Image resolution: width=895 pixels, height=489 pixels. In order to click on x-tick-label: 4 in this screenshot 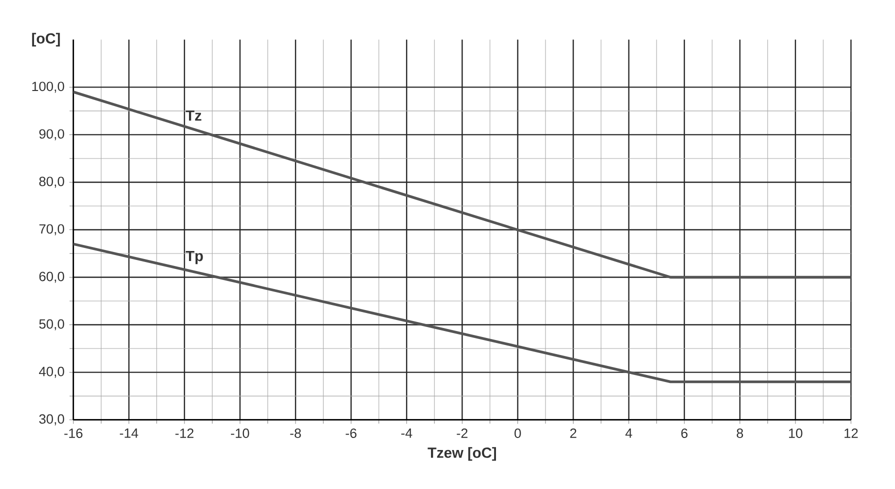, I will do `click(628, 433)`.